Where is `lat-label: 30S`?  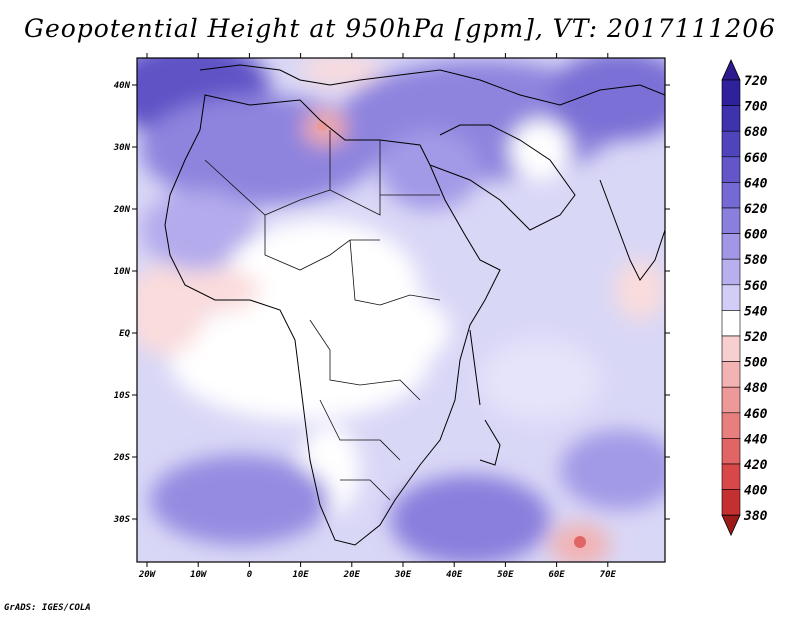 lat-label: 30S is located at coordinates (122, 520).